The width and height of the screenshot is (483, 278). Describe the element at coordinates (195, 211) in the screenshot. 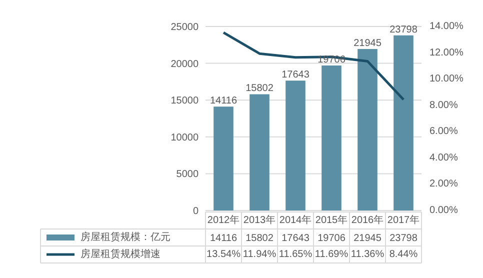

I see `y-tick-label: 0` at that location.